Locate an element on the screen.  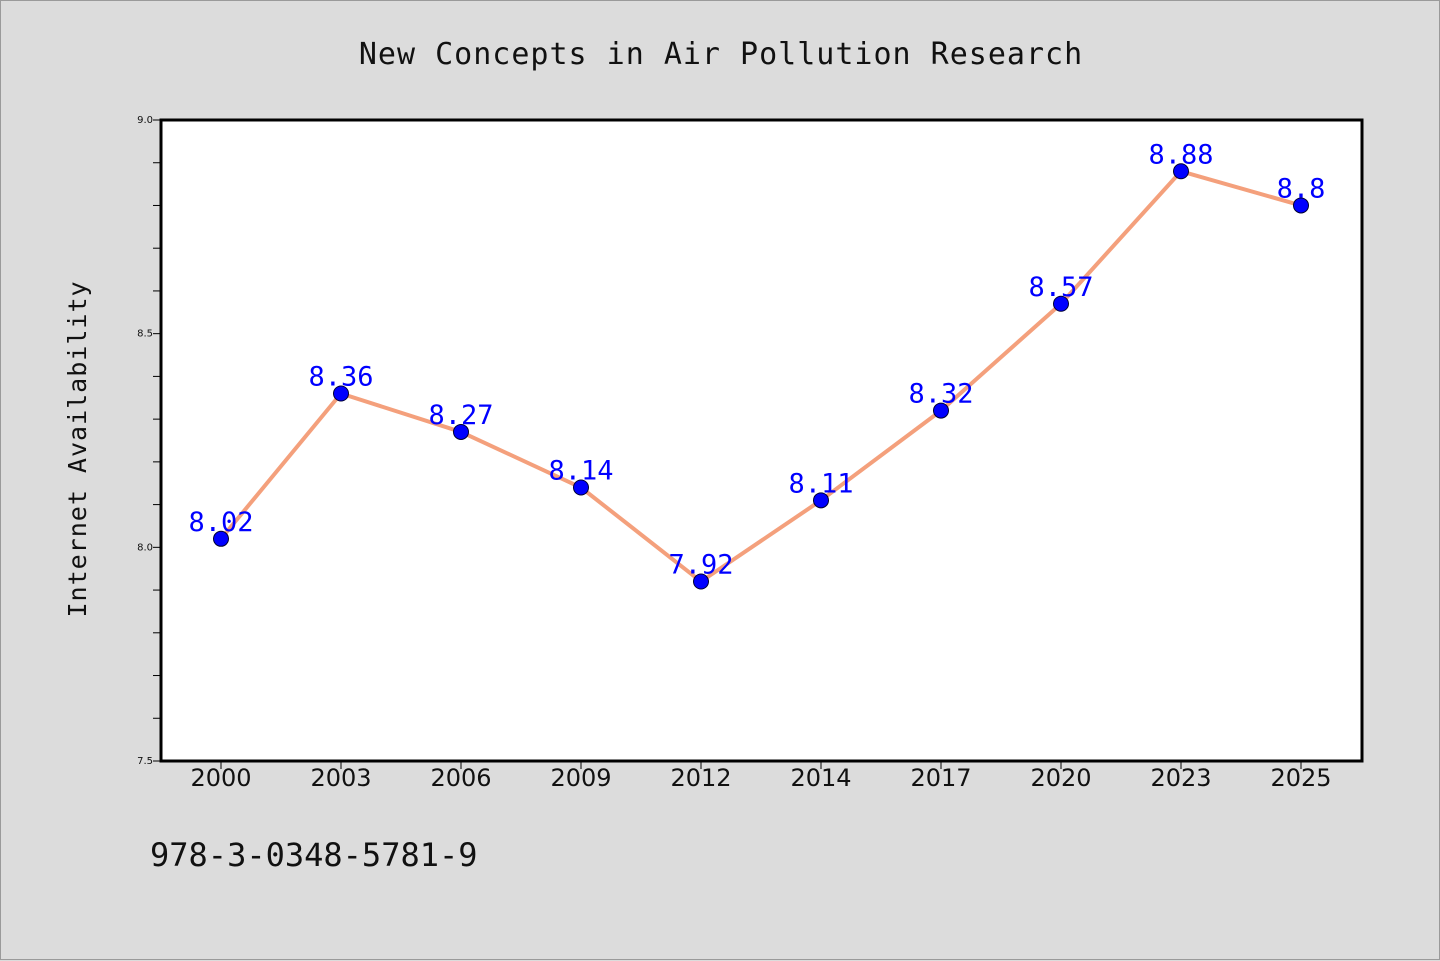
y-tick-label: 9.0 is located at coordinates (145, 120).